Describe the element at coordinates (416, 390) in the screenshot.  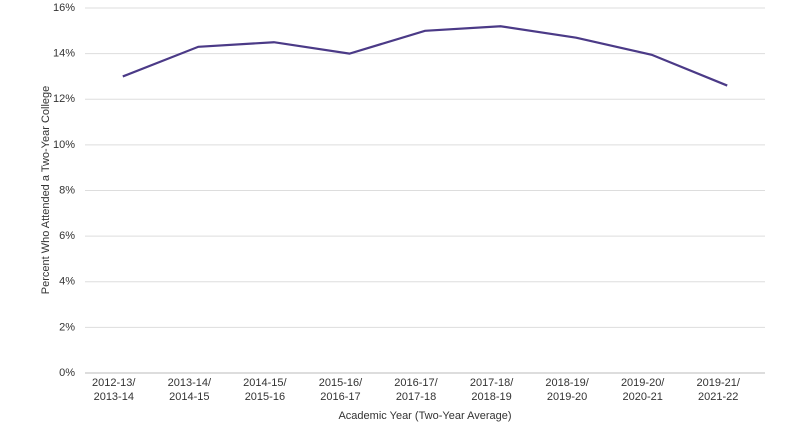
I see `x-tick-label: 2016-17/ 2017-18` at that location.